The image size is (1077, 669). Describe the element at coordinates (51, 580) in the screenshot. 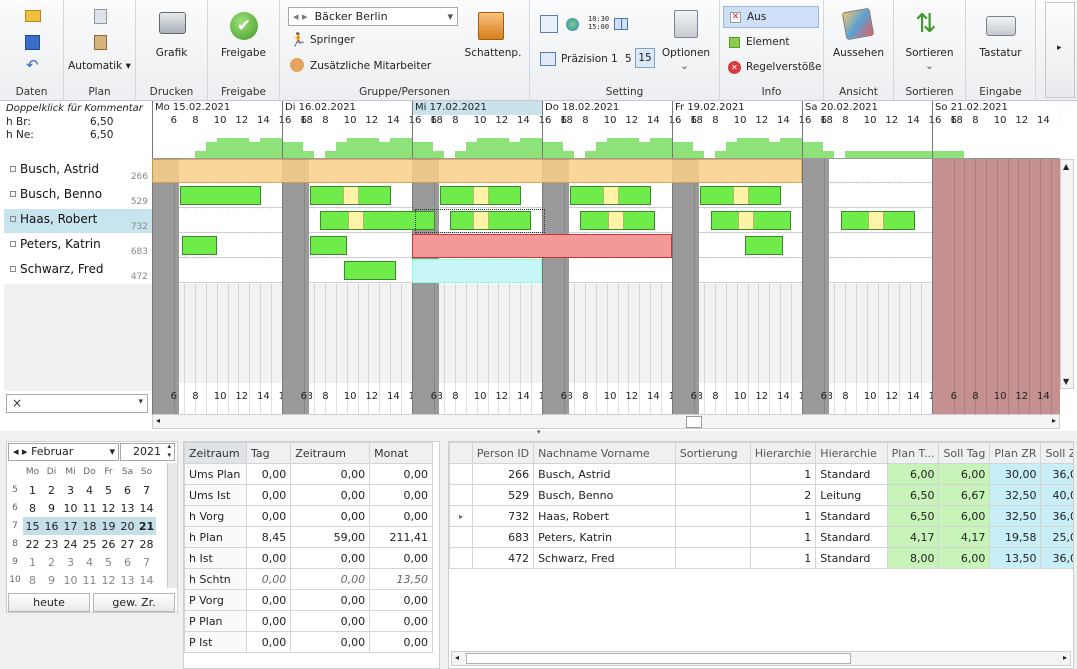

I see `calendar-day: 9` at that location.